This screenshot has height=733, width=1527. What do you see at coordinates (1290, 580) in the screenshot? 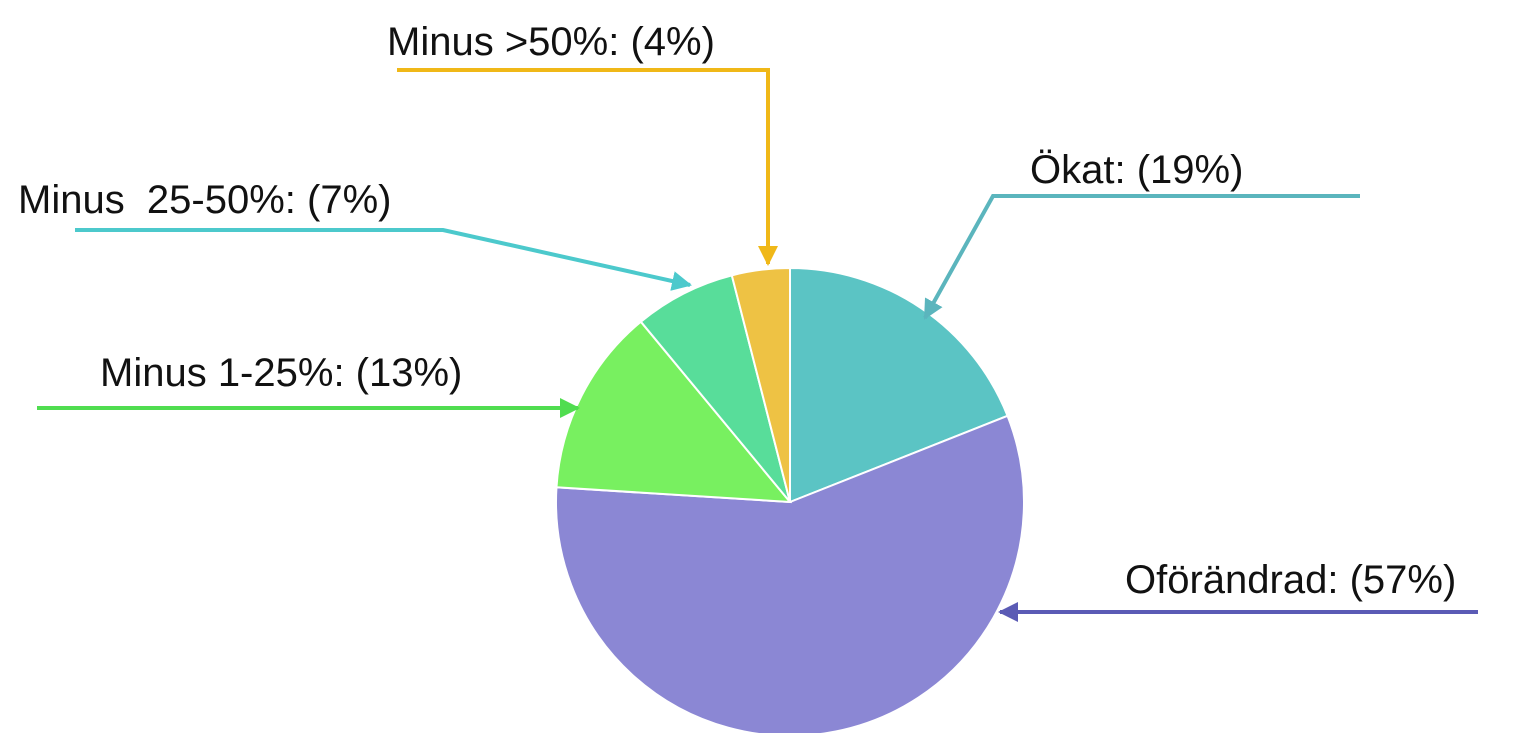
I see `slice-label: Oförändrad: (57%)` at bounding box center [1290, 580].